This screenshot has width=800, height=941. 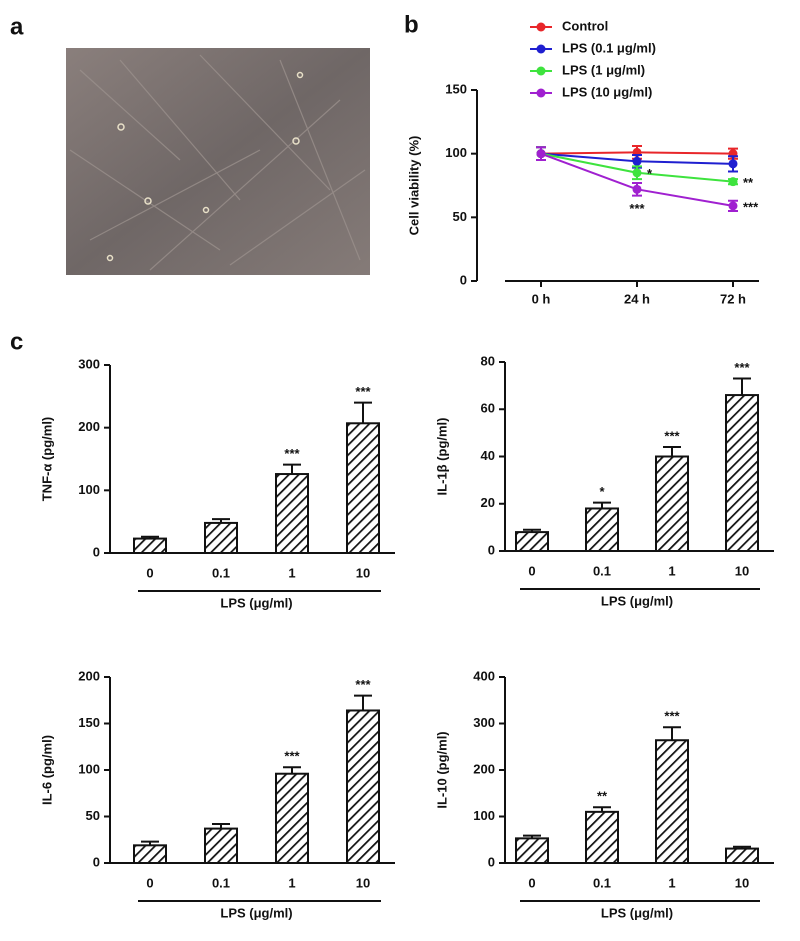 I want to click on y-axis-label: Cell viability (%), so click(x=413, y=186).